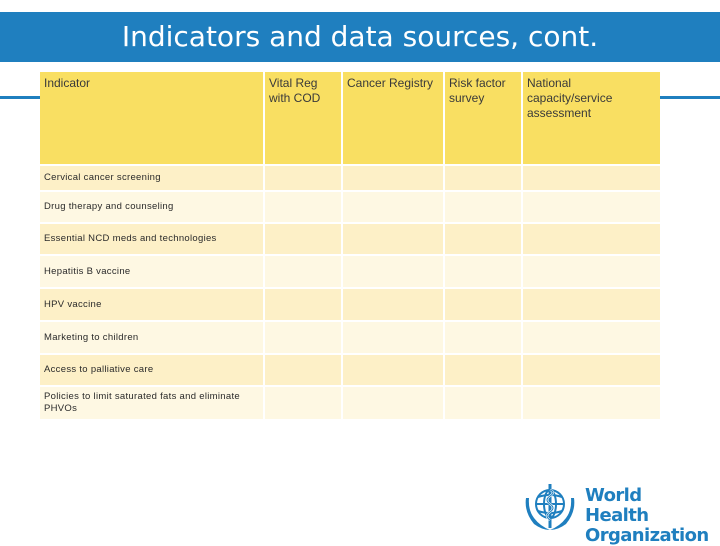 This screenshot has height=546, width=720. I want to click on who-wordmark-line1: World Health, so click(617, 505).